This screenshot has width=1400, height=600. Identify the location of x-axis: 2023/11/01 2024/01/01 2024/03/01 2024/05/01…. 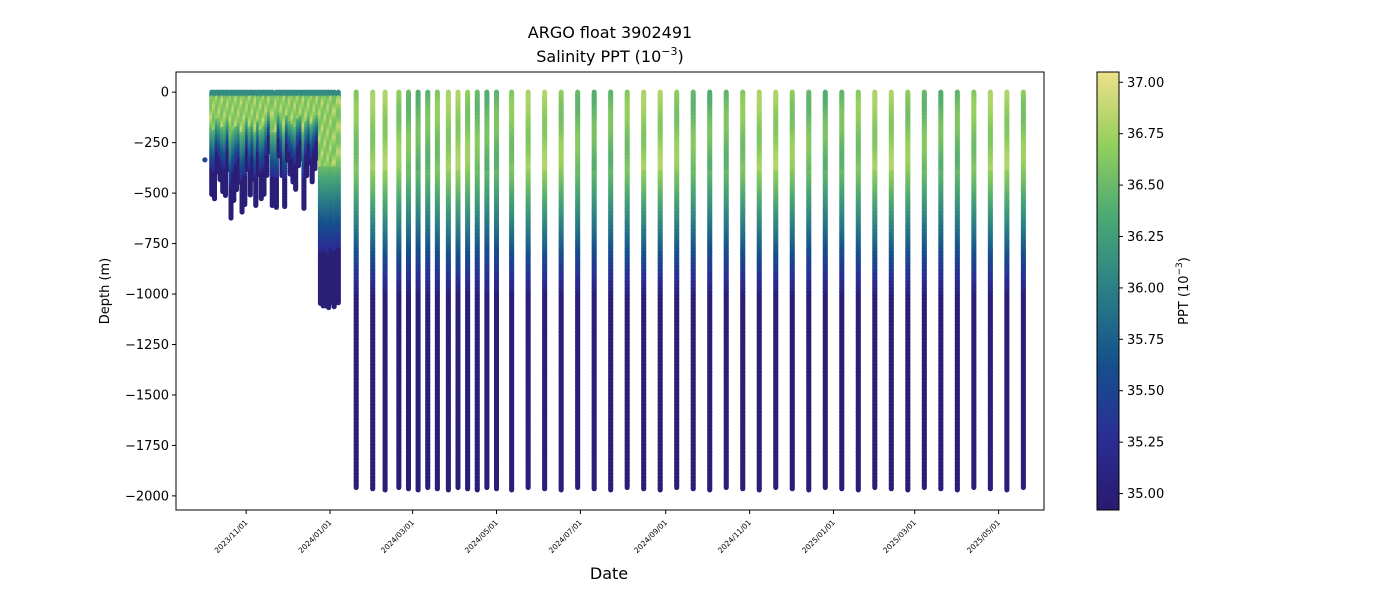
(607, 532).